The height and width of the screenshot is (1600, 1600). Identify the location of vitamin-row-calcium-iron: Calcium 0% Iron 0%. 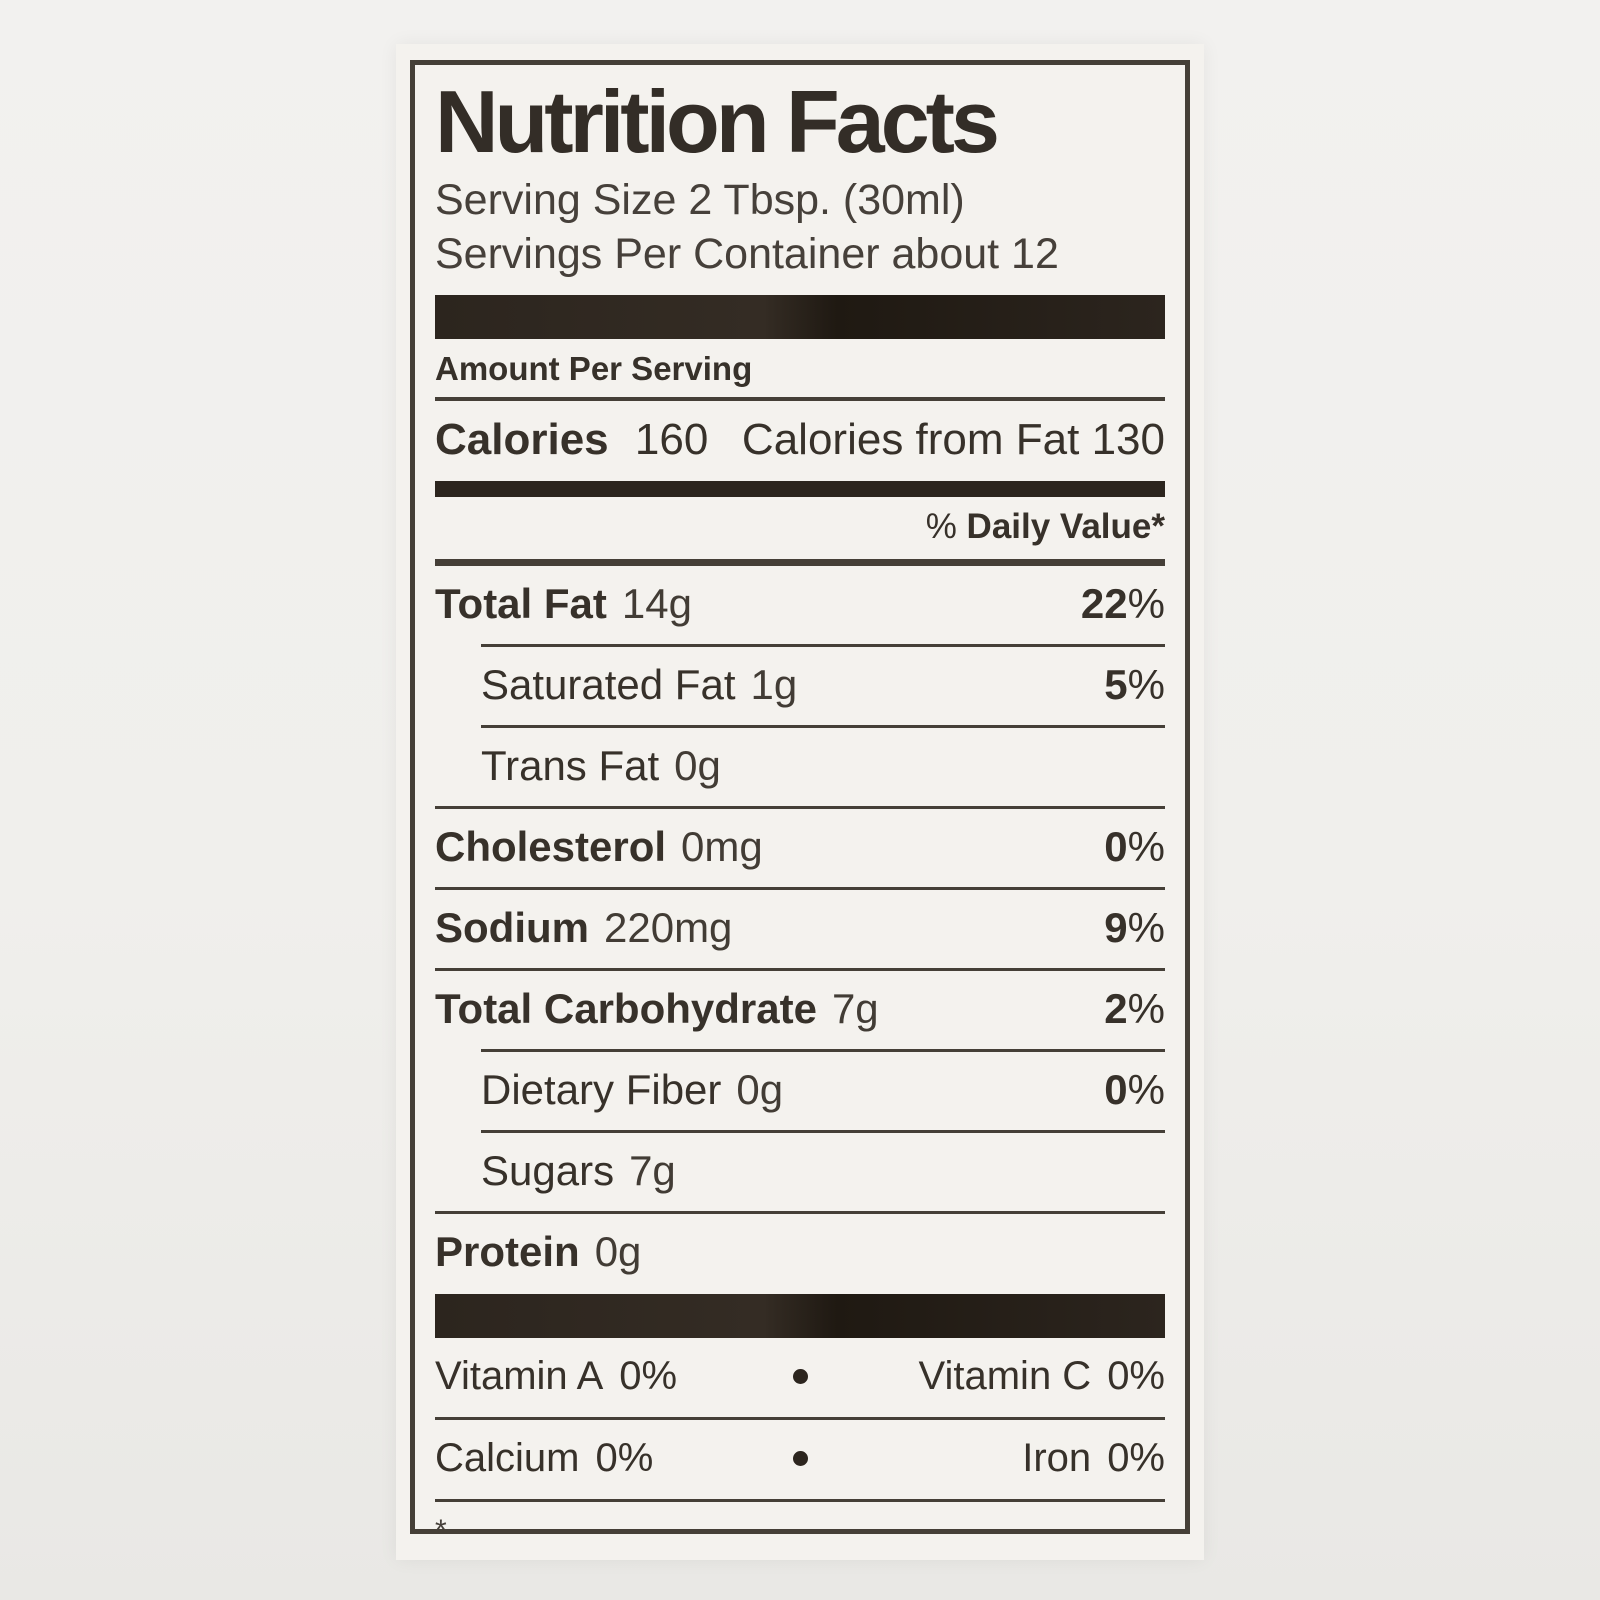
(800, 1461).